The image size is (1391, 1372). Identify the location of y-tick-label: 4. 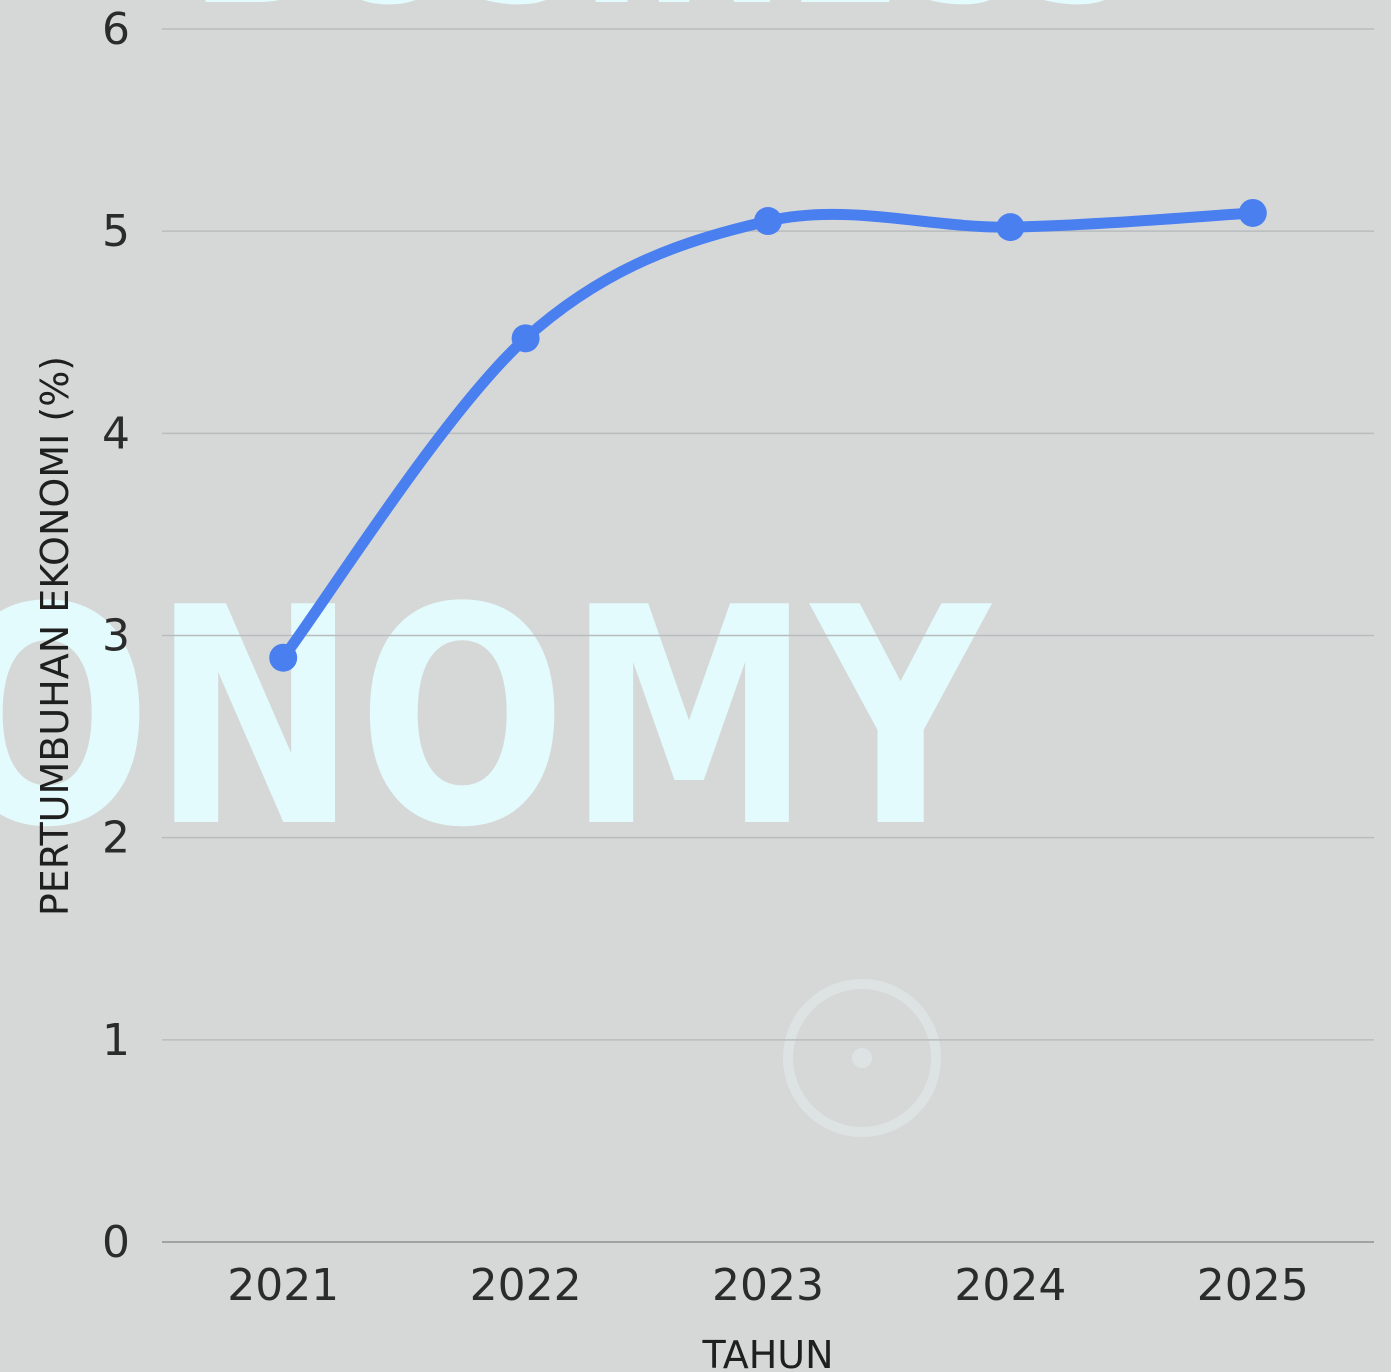
(116, 433).